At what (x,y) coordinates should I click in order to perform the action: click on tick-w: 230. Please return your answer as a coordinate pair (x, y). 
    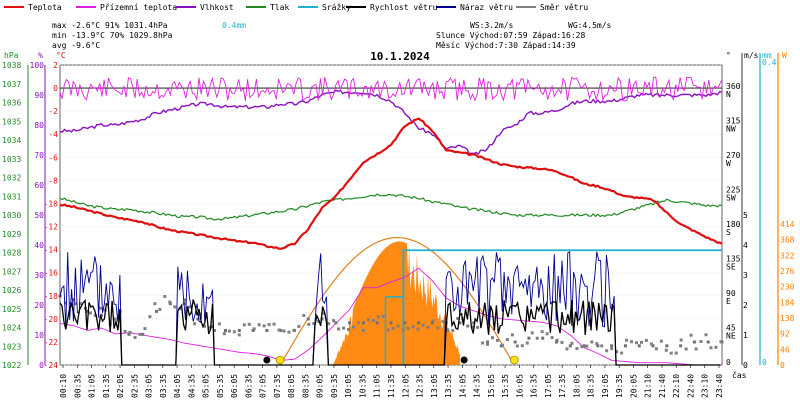
    Looking at the image, I should click on (787, 287).